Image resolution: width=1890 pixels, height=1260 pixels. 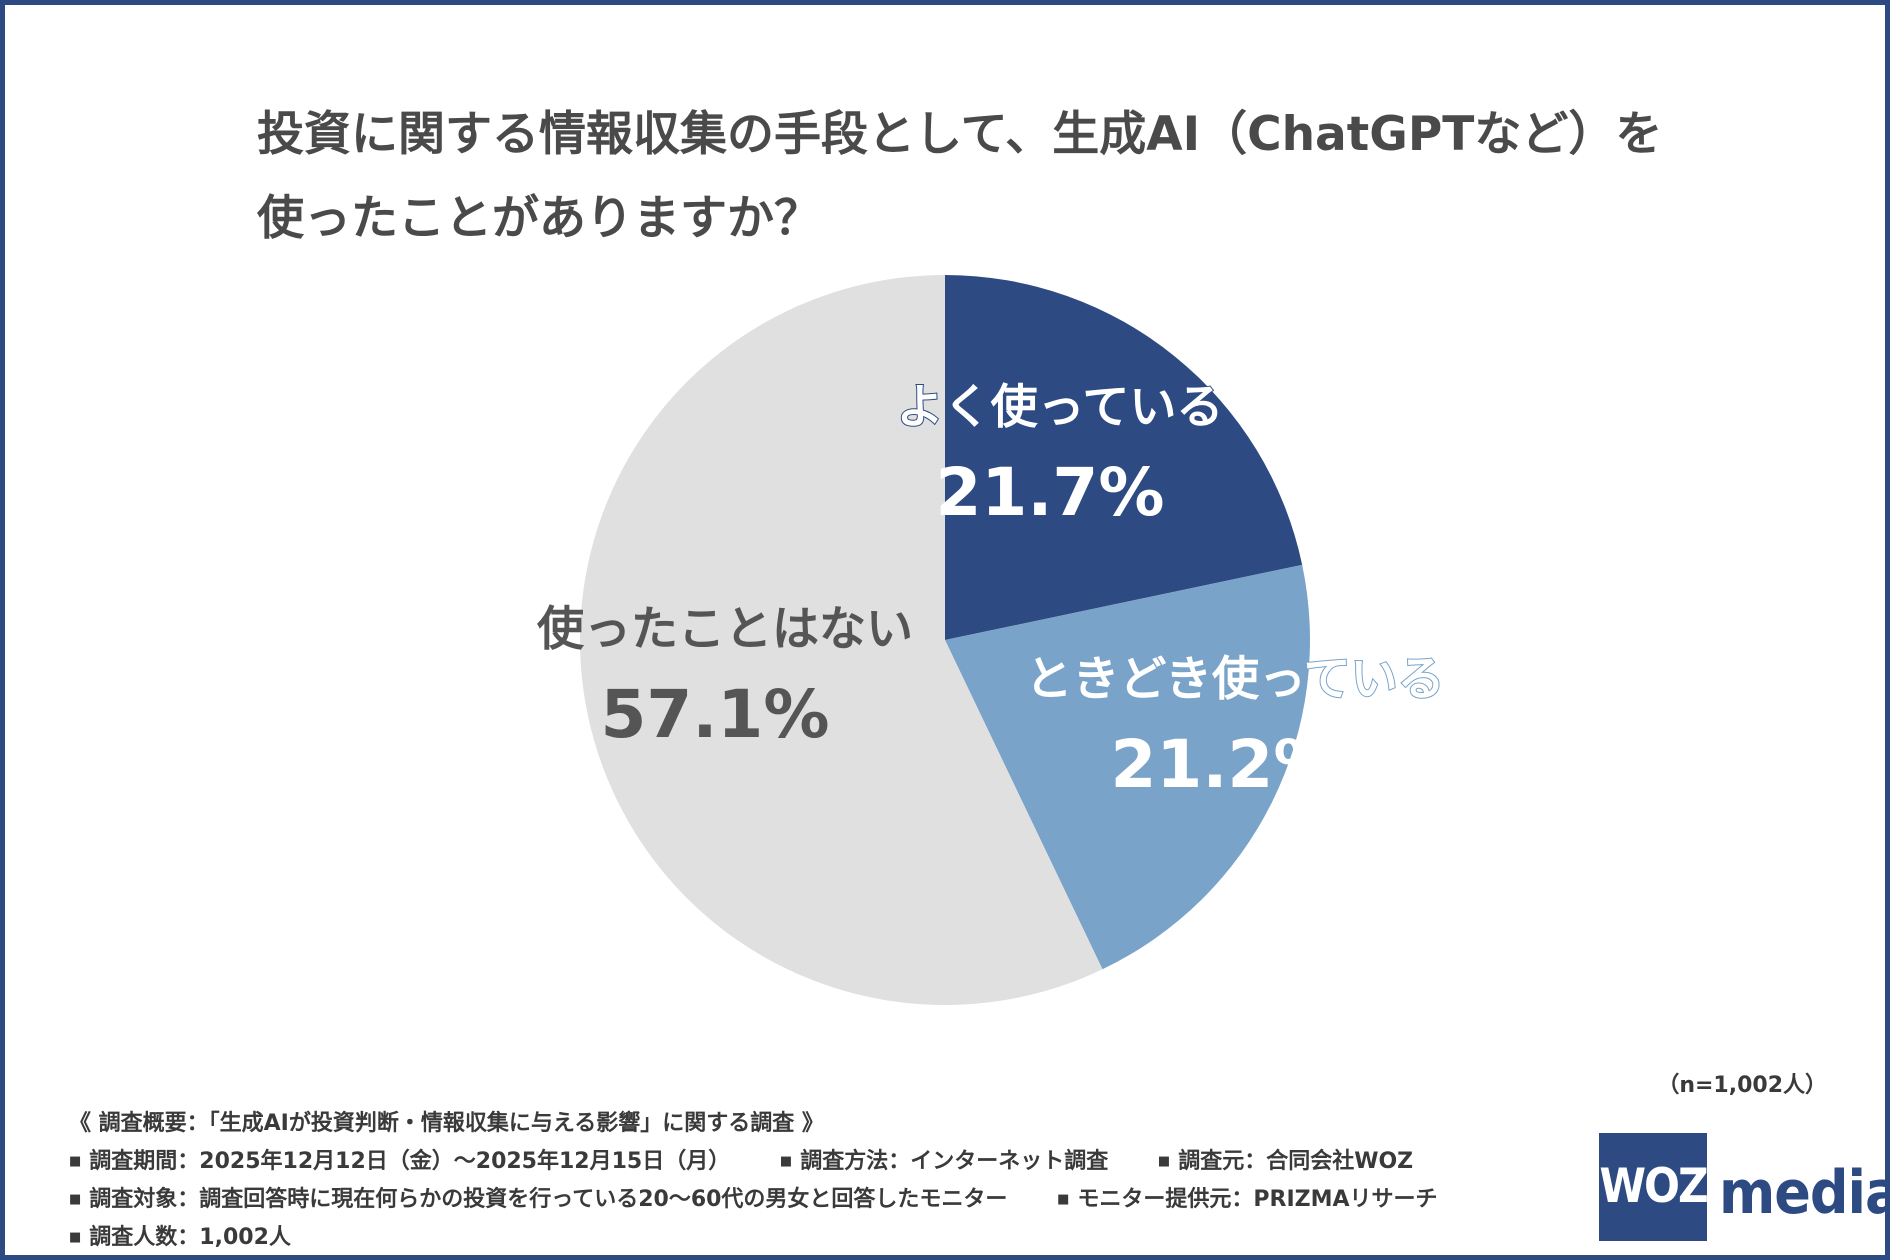 I want to click on survey-method: ■ 調査方法：インターネット調査, so click(x=944, y=1162).